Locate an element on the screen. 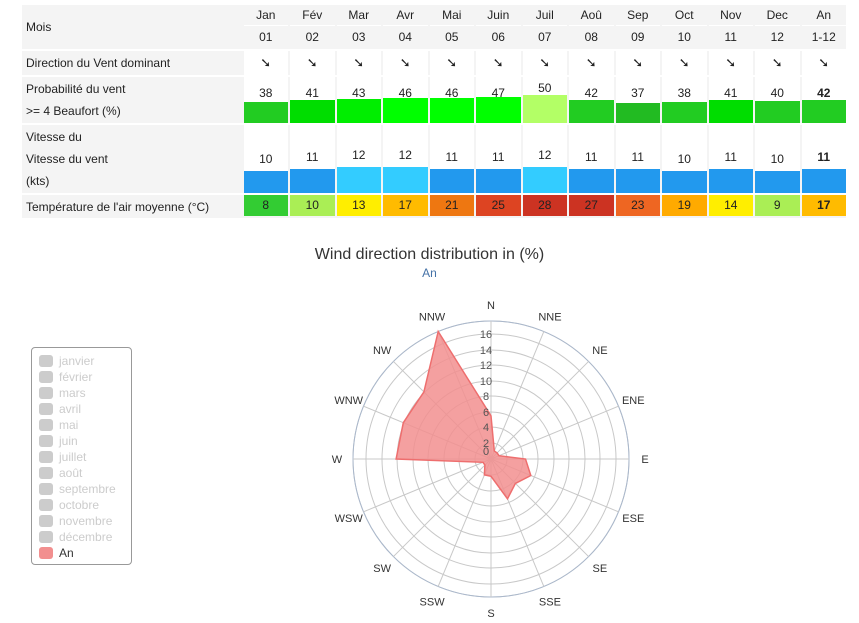  month-name: Aoû is located at coordinates (591, 15).